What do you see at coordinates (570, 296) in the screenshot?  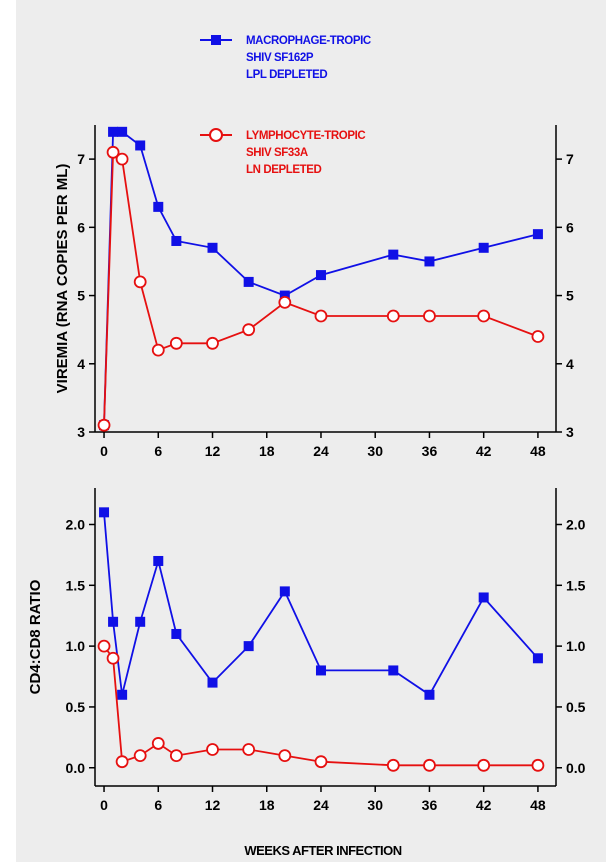 I see `viremia-y-tick-label-right: 5` at bounding box center [570, 296].